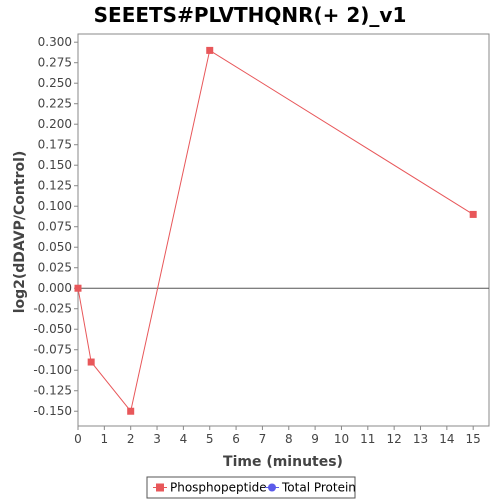  I want to click on y-tick-label: 0.225, so click(55, 104).